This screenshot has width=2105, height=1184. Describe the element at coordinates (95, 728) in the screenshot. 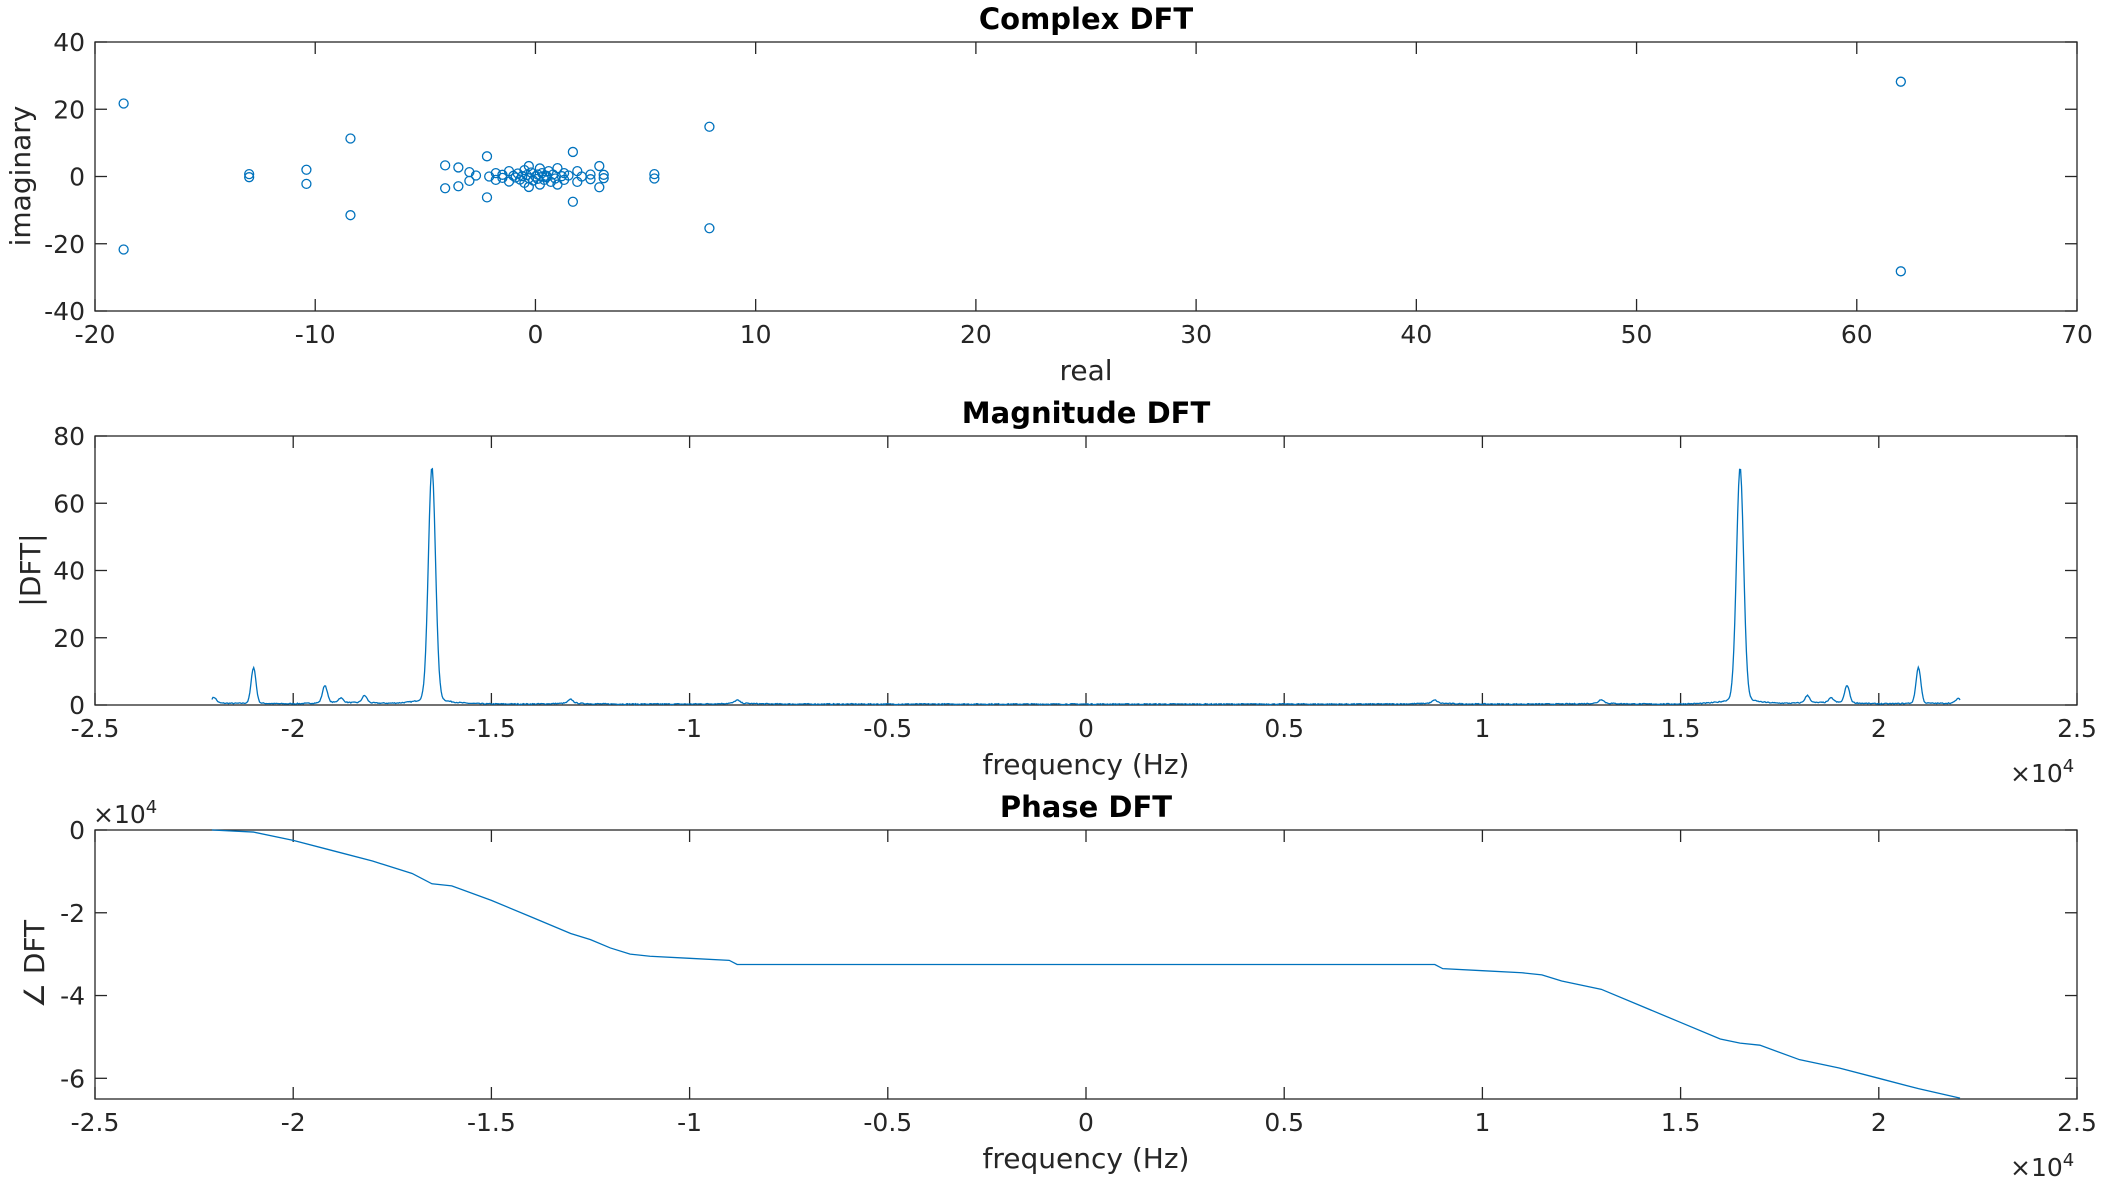

I see `magnitude-dft-x-tick-label: -2.5` at that location.